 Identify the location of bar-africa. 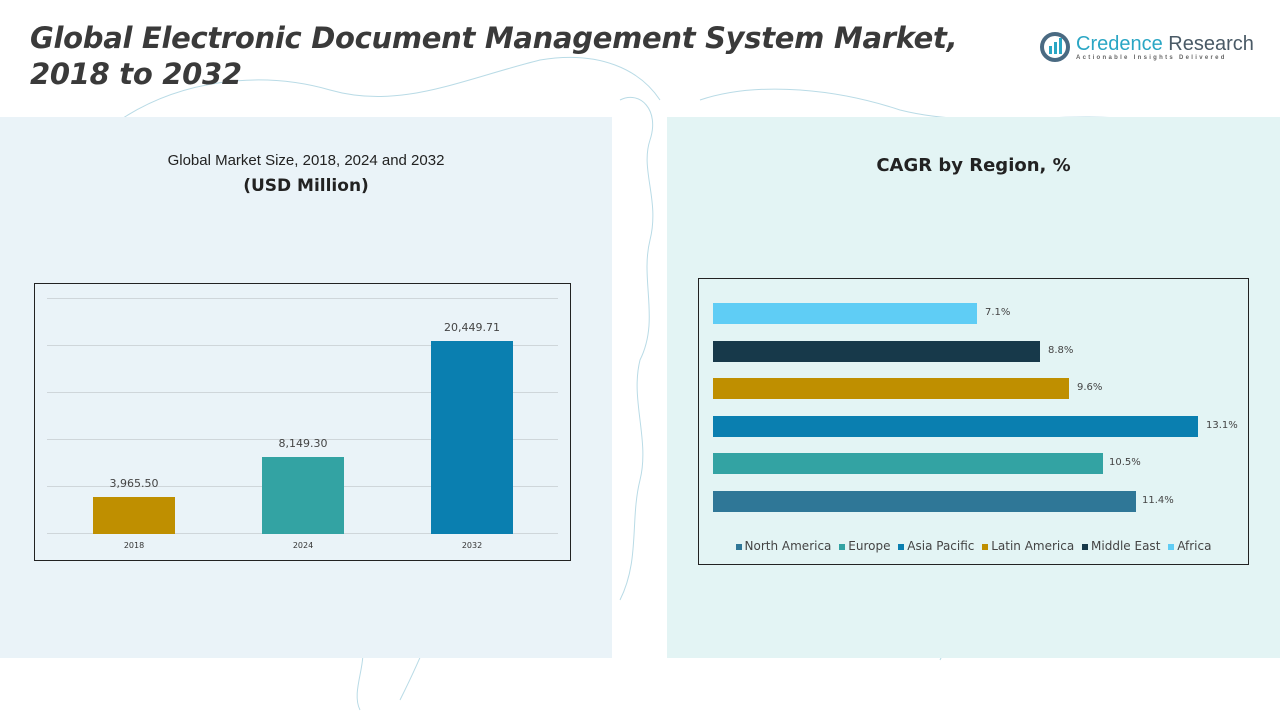
(845, 313).